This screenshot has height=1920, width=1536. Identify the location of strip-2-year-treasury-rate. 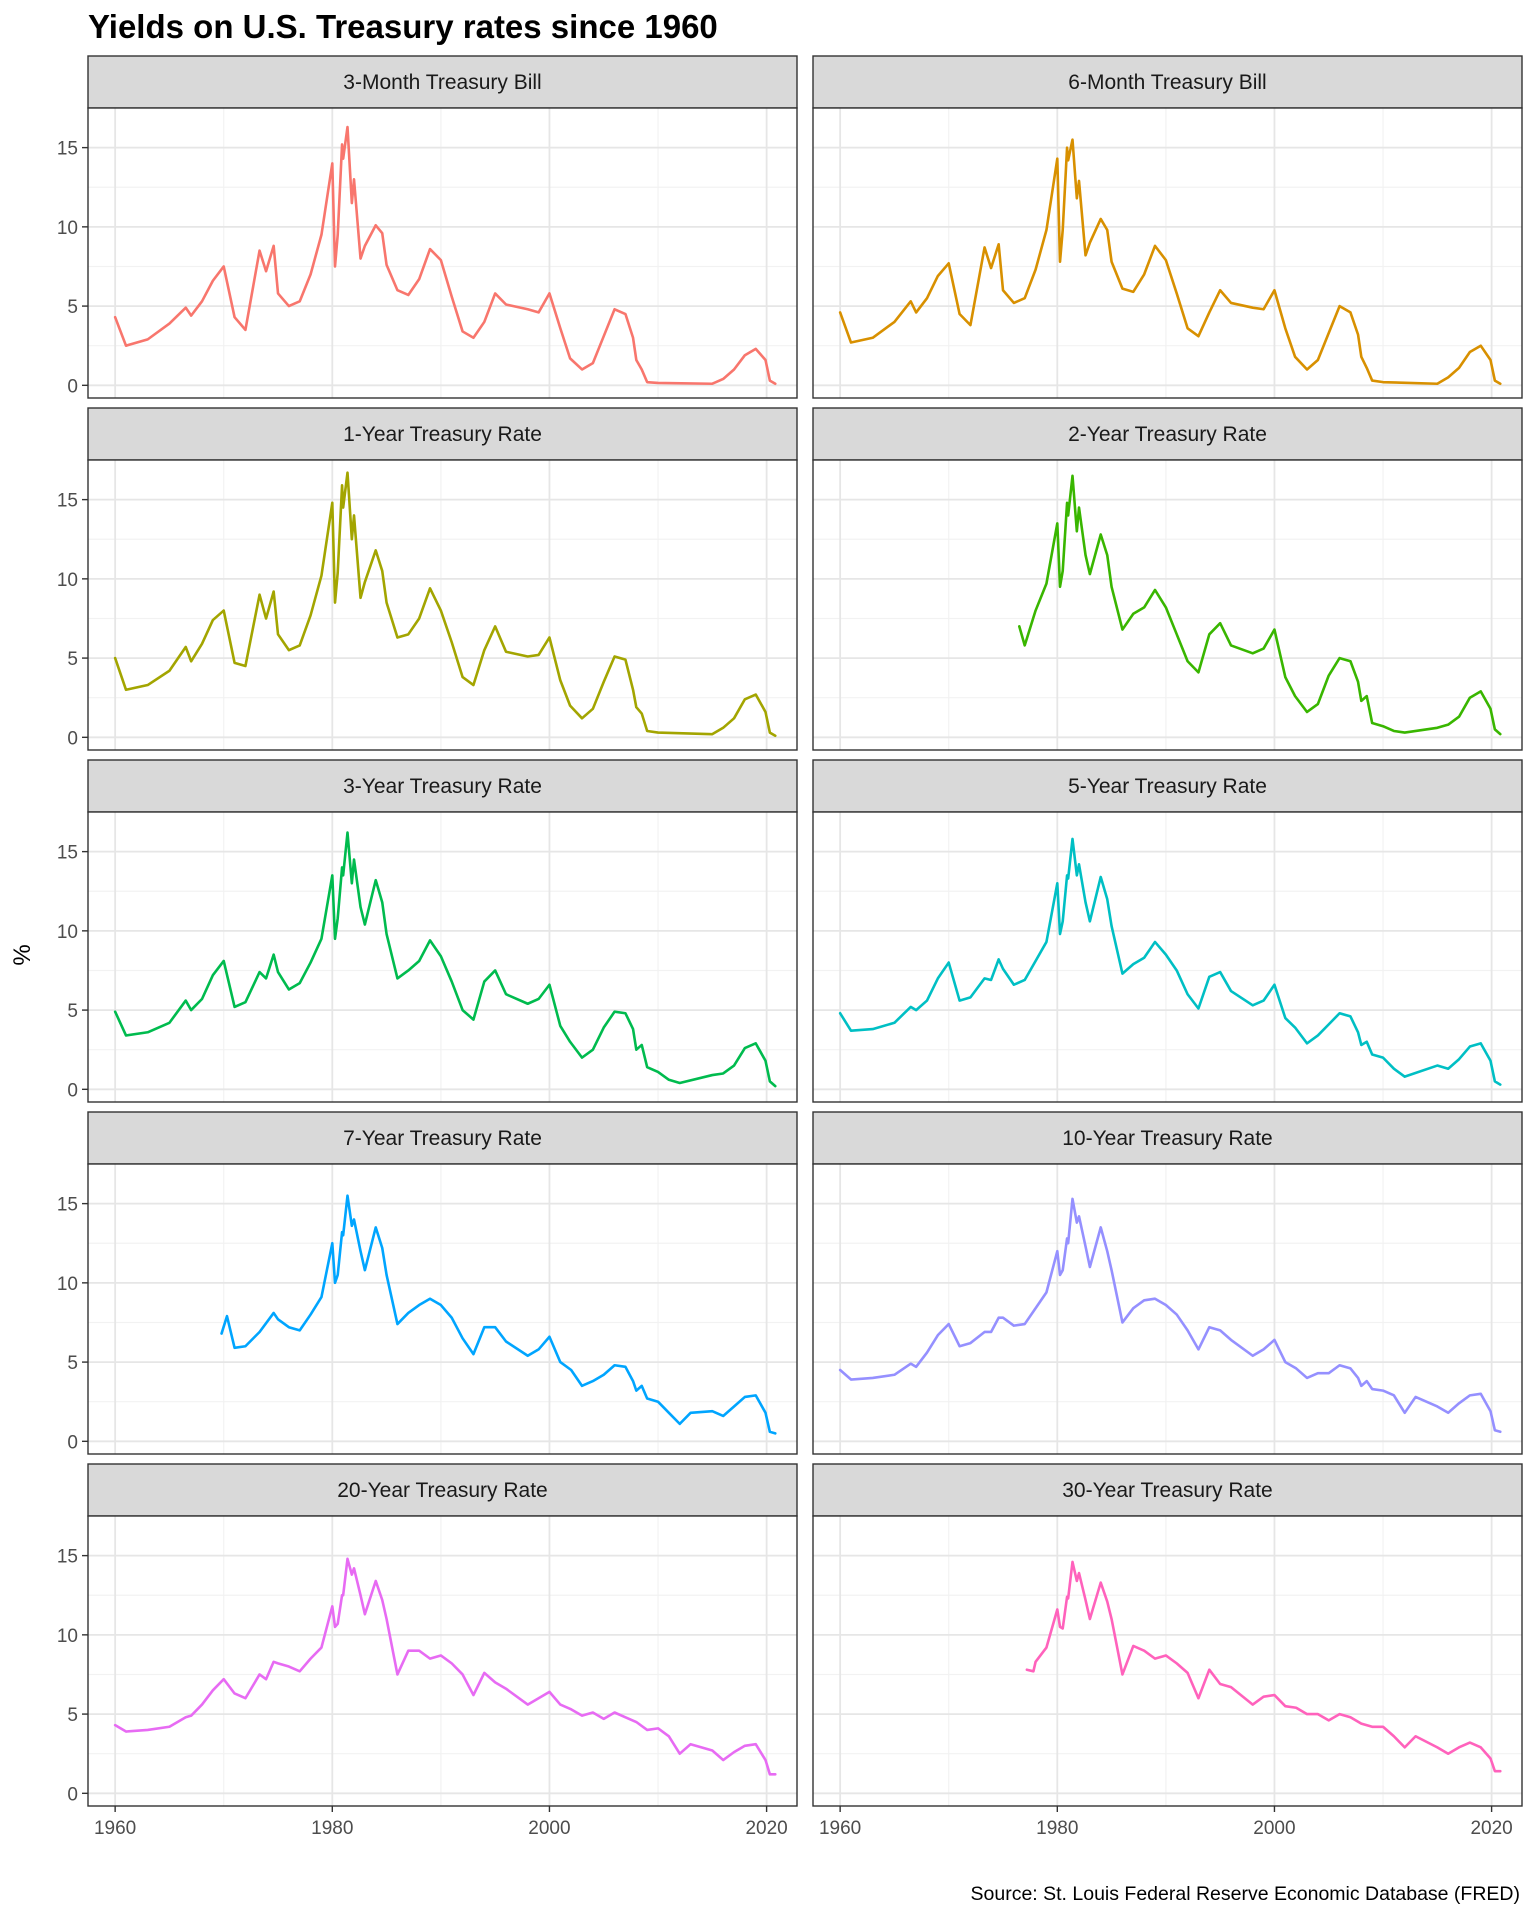
(1167, 434).